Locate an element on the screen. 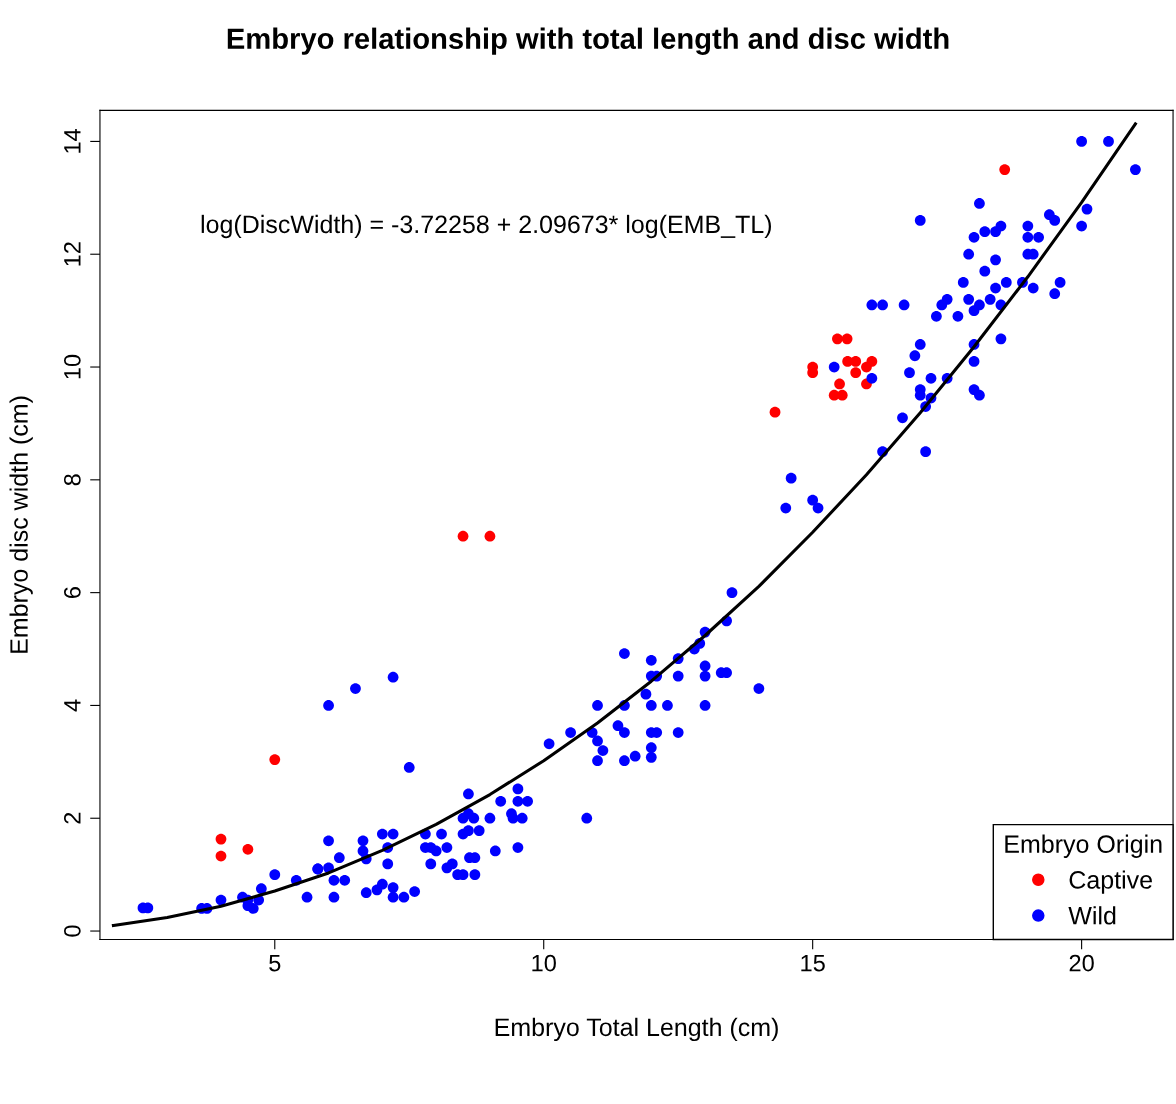 Image resolution: width=1176 pixels, height=1104 pixels. legend-label: Captive is located at coordinates (1110, 882).